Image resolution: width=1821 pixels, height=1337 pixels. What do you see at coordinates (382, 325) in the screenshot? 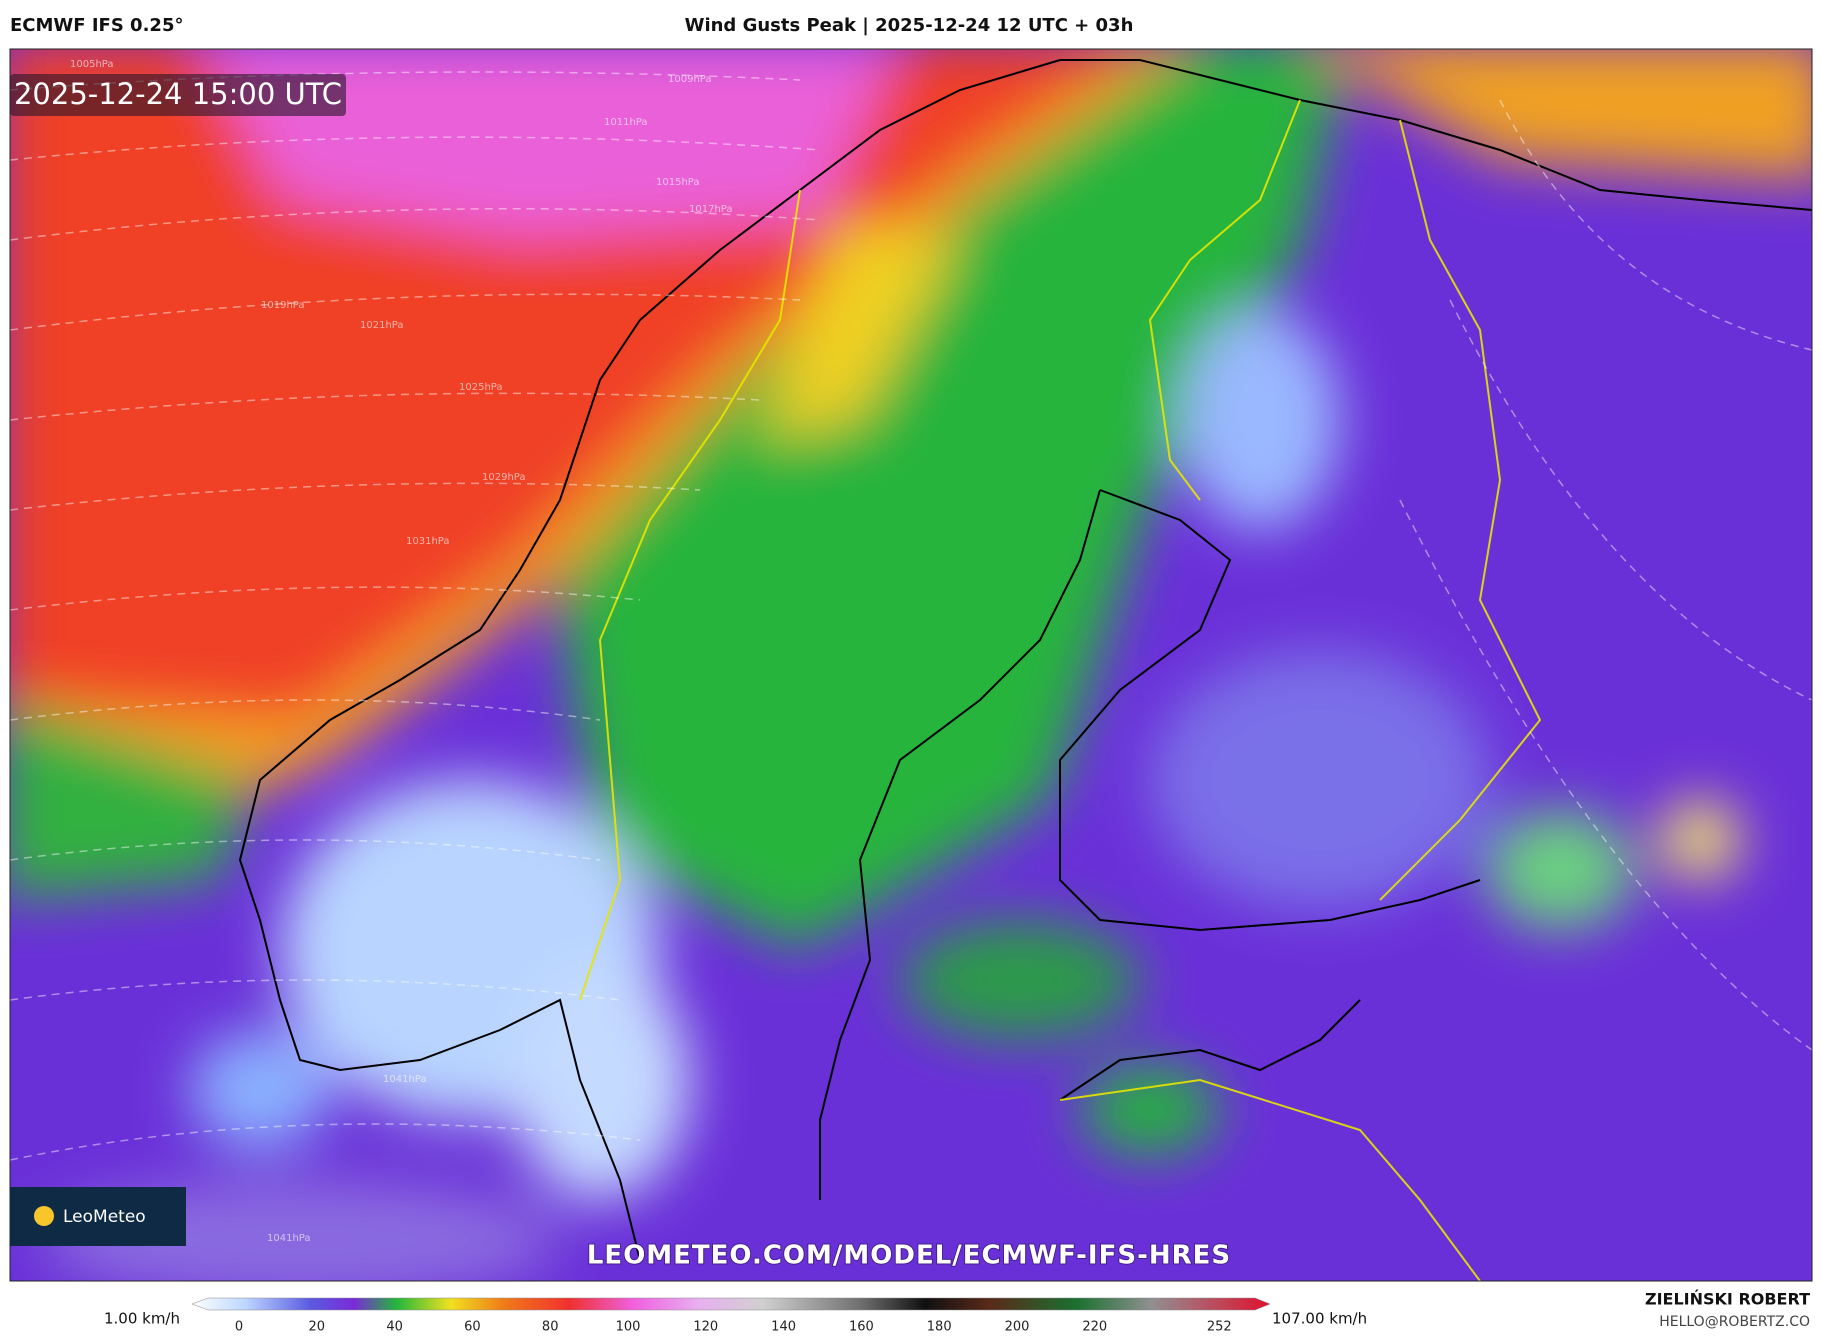
I see `isobar-label: 1021hPa` at bounding box center [382, 325].